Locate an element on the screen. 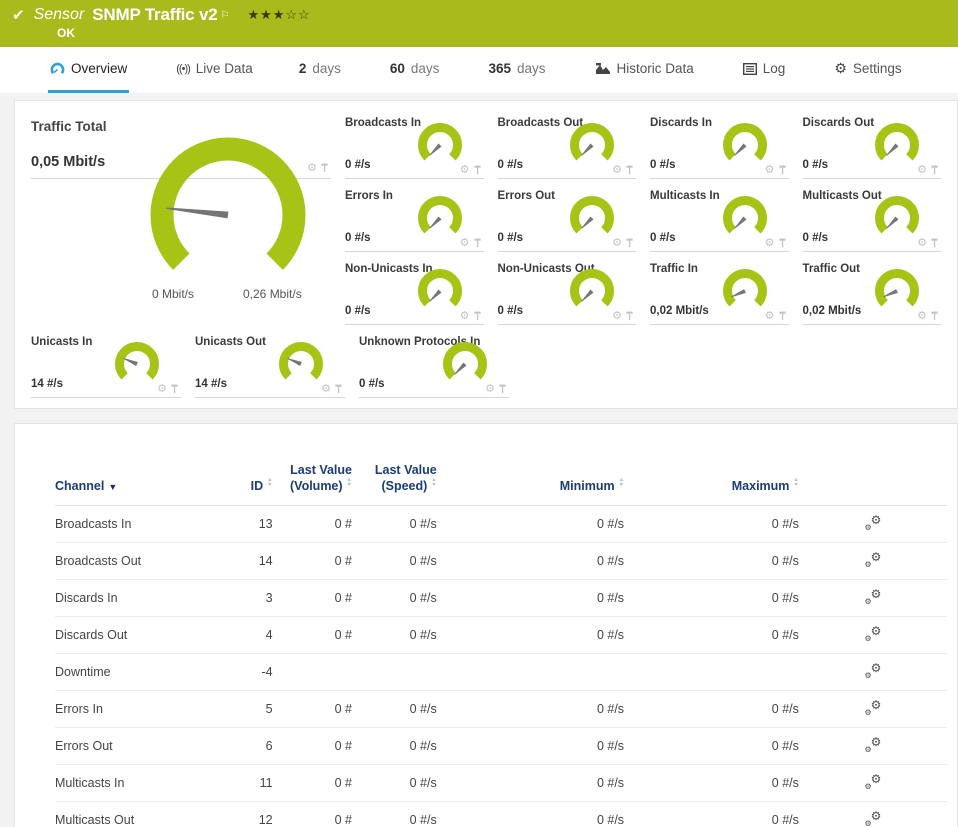  tab-overview: Overview is located at coordinates (89, 70).